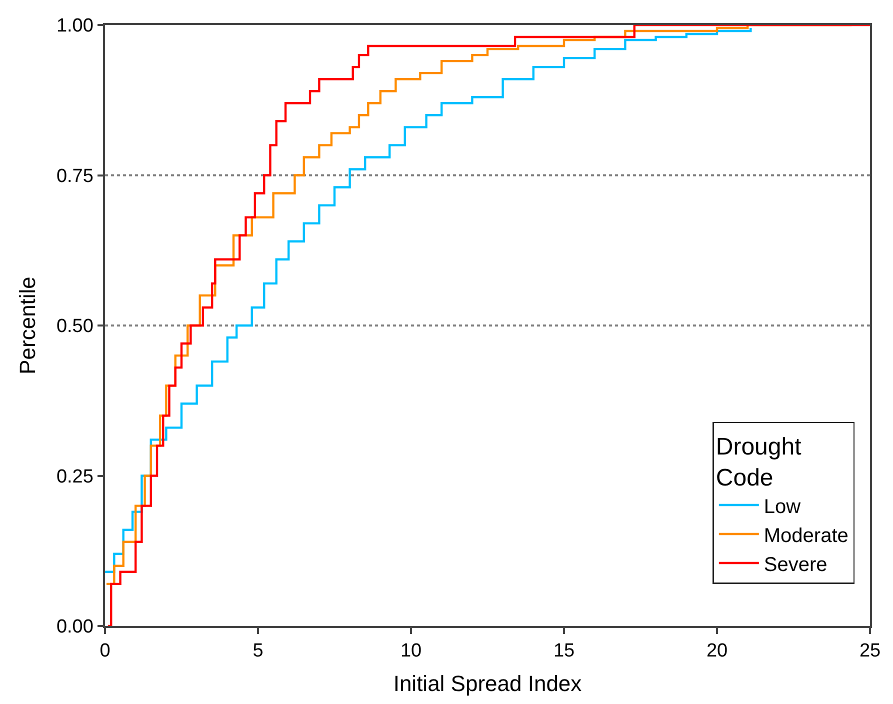  Describe the element at coordinates (75, 26) in the screenshot. I see `y-tick-label: 1.00` at that location.